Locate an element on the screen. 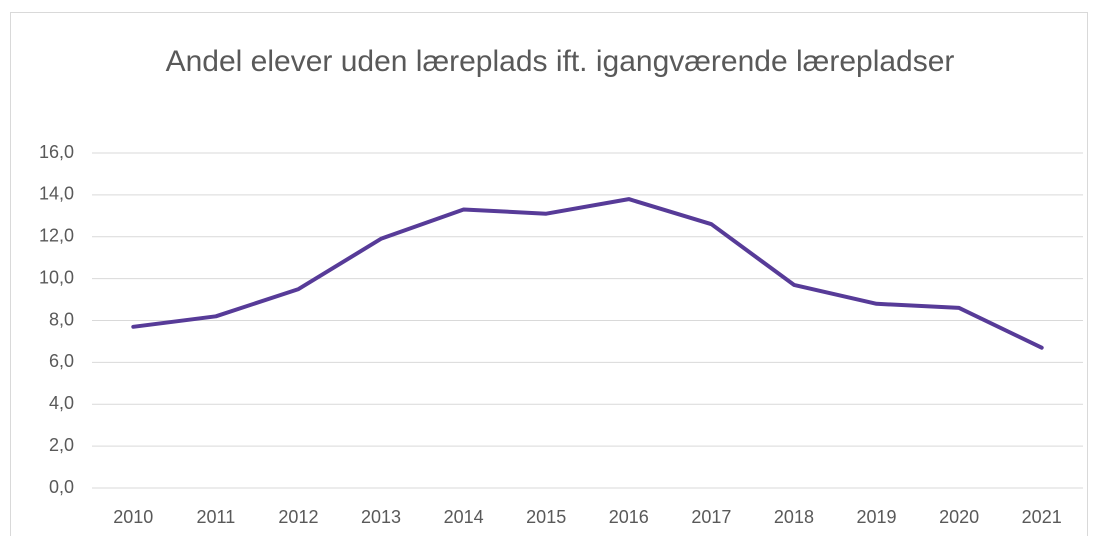 This screenshot has height=536, width=1098. y-tick-label: 4,0 is located at coordinates (61, 403).